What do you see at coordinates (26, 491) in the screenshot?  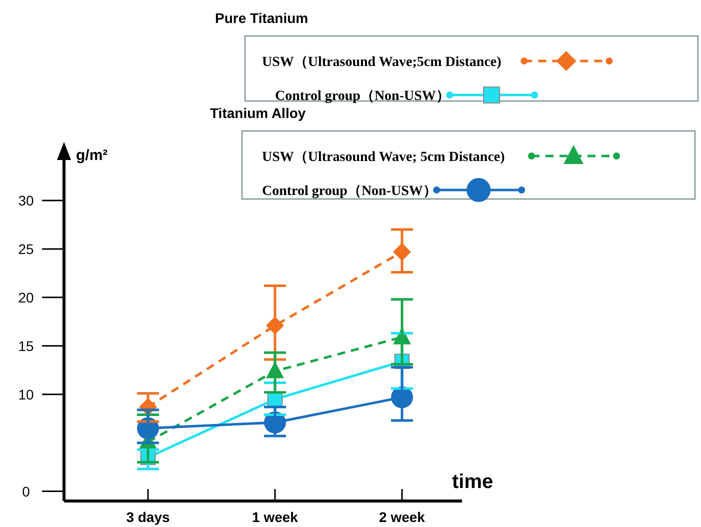 I see `y-tick-label: 0` at bounding box center [26, 491].